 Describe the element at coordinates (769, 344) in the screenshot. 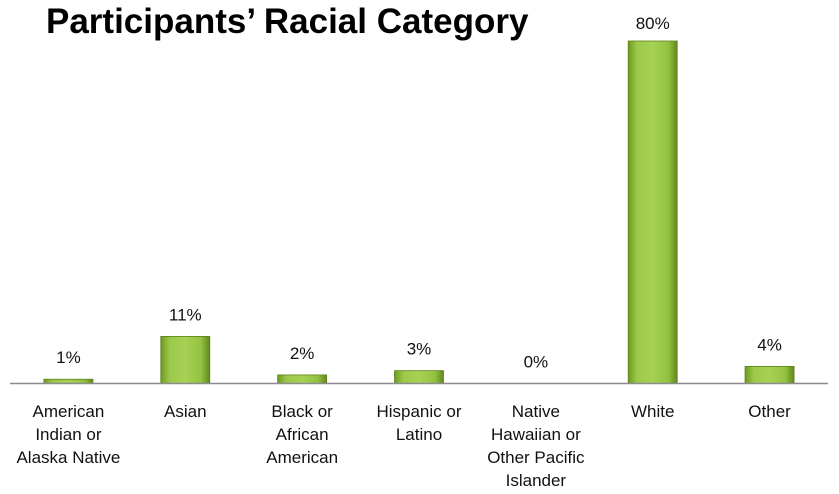

I see `value-label-6: 4%` at that location.